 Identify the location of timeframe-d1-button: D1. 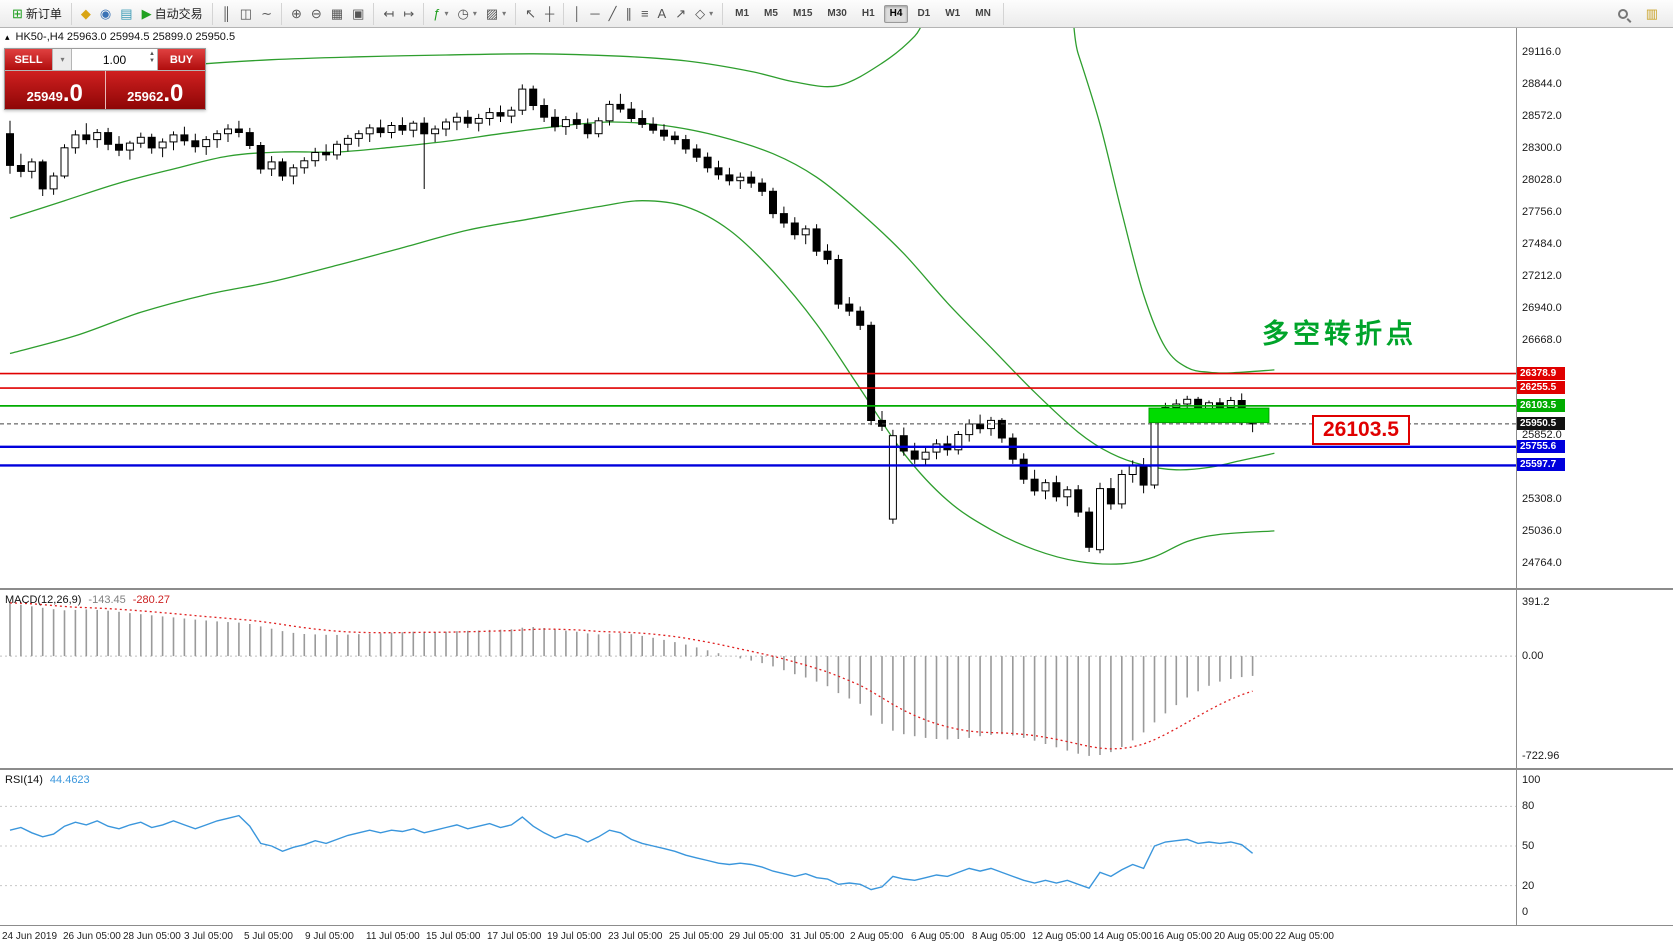
(924, 13).